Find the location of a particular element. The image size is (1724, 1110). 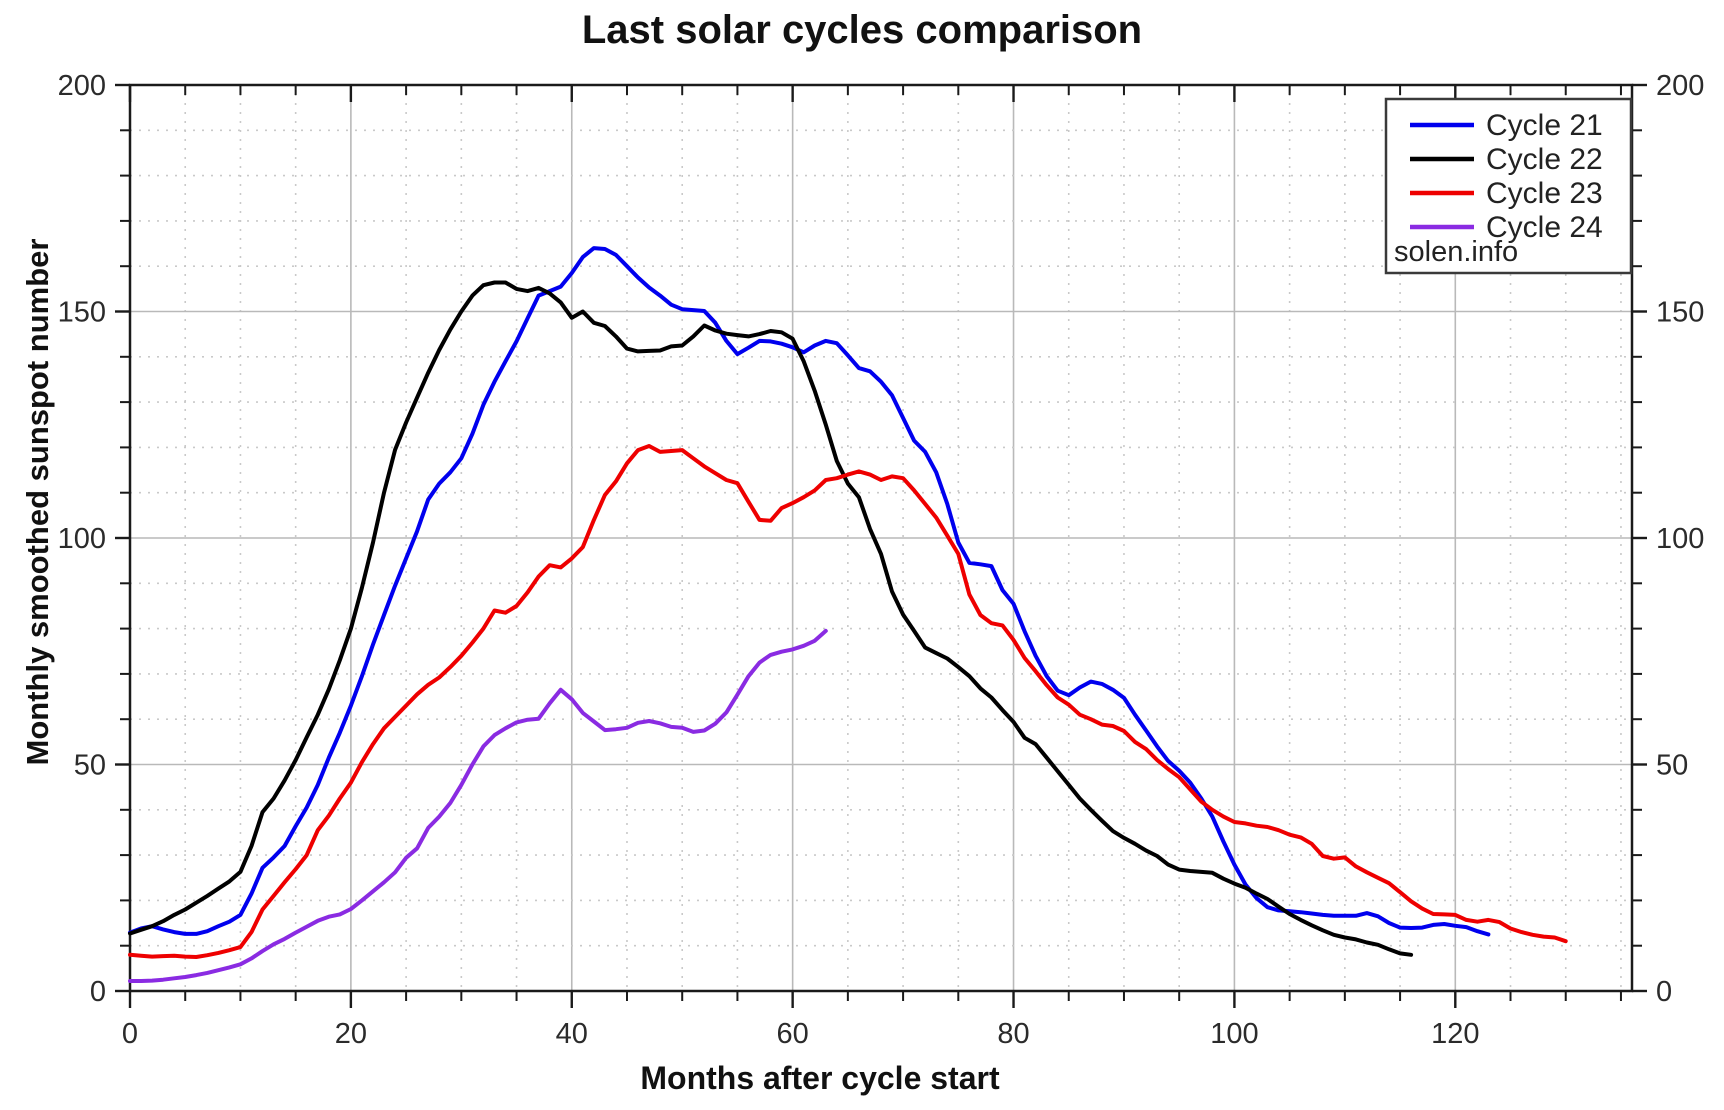

legend-label: Cycle 24 is located at coordinates (1544, 227).